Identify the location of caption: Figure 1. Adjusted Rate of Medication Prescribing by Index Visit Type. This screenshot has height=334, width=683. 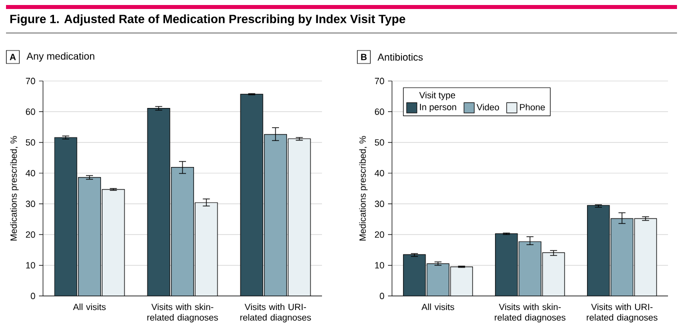
(208, 20).